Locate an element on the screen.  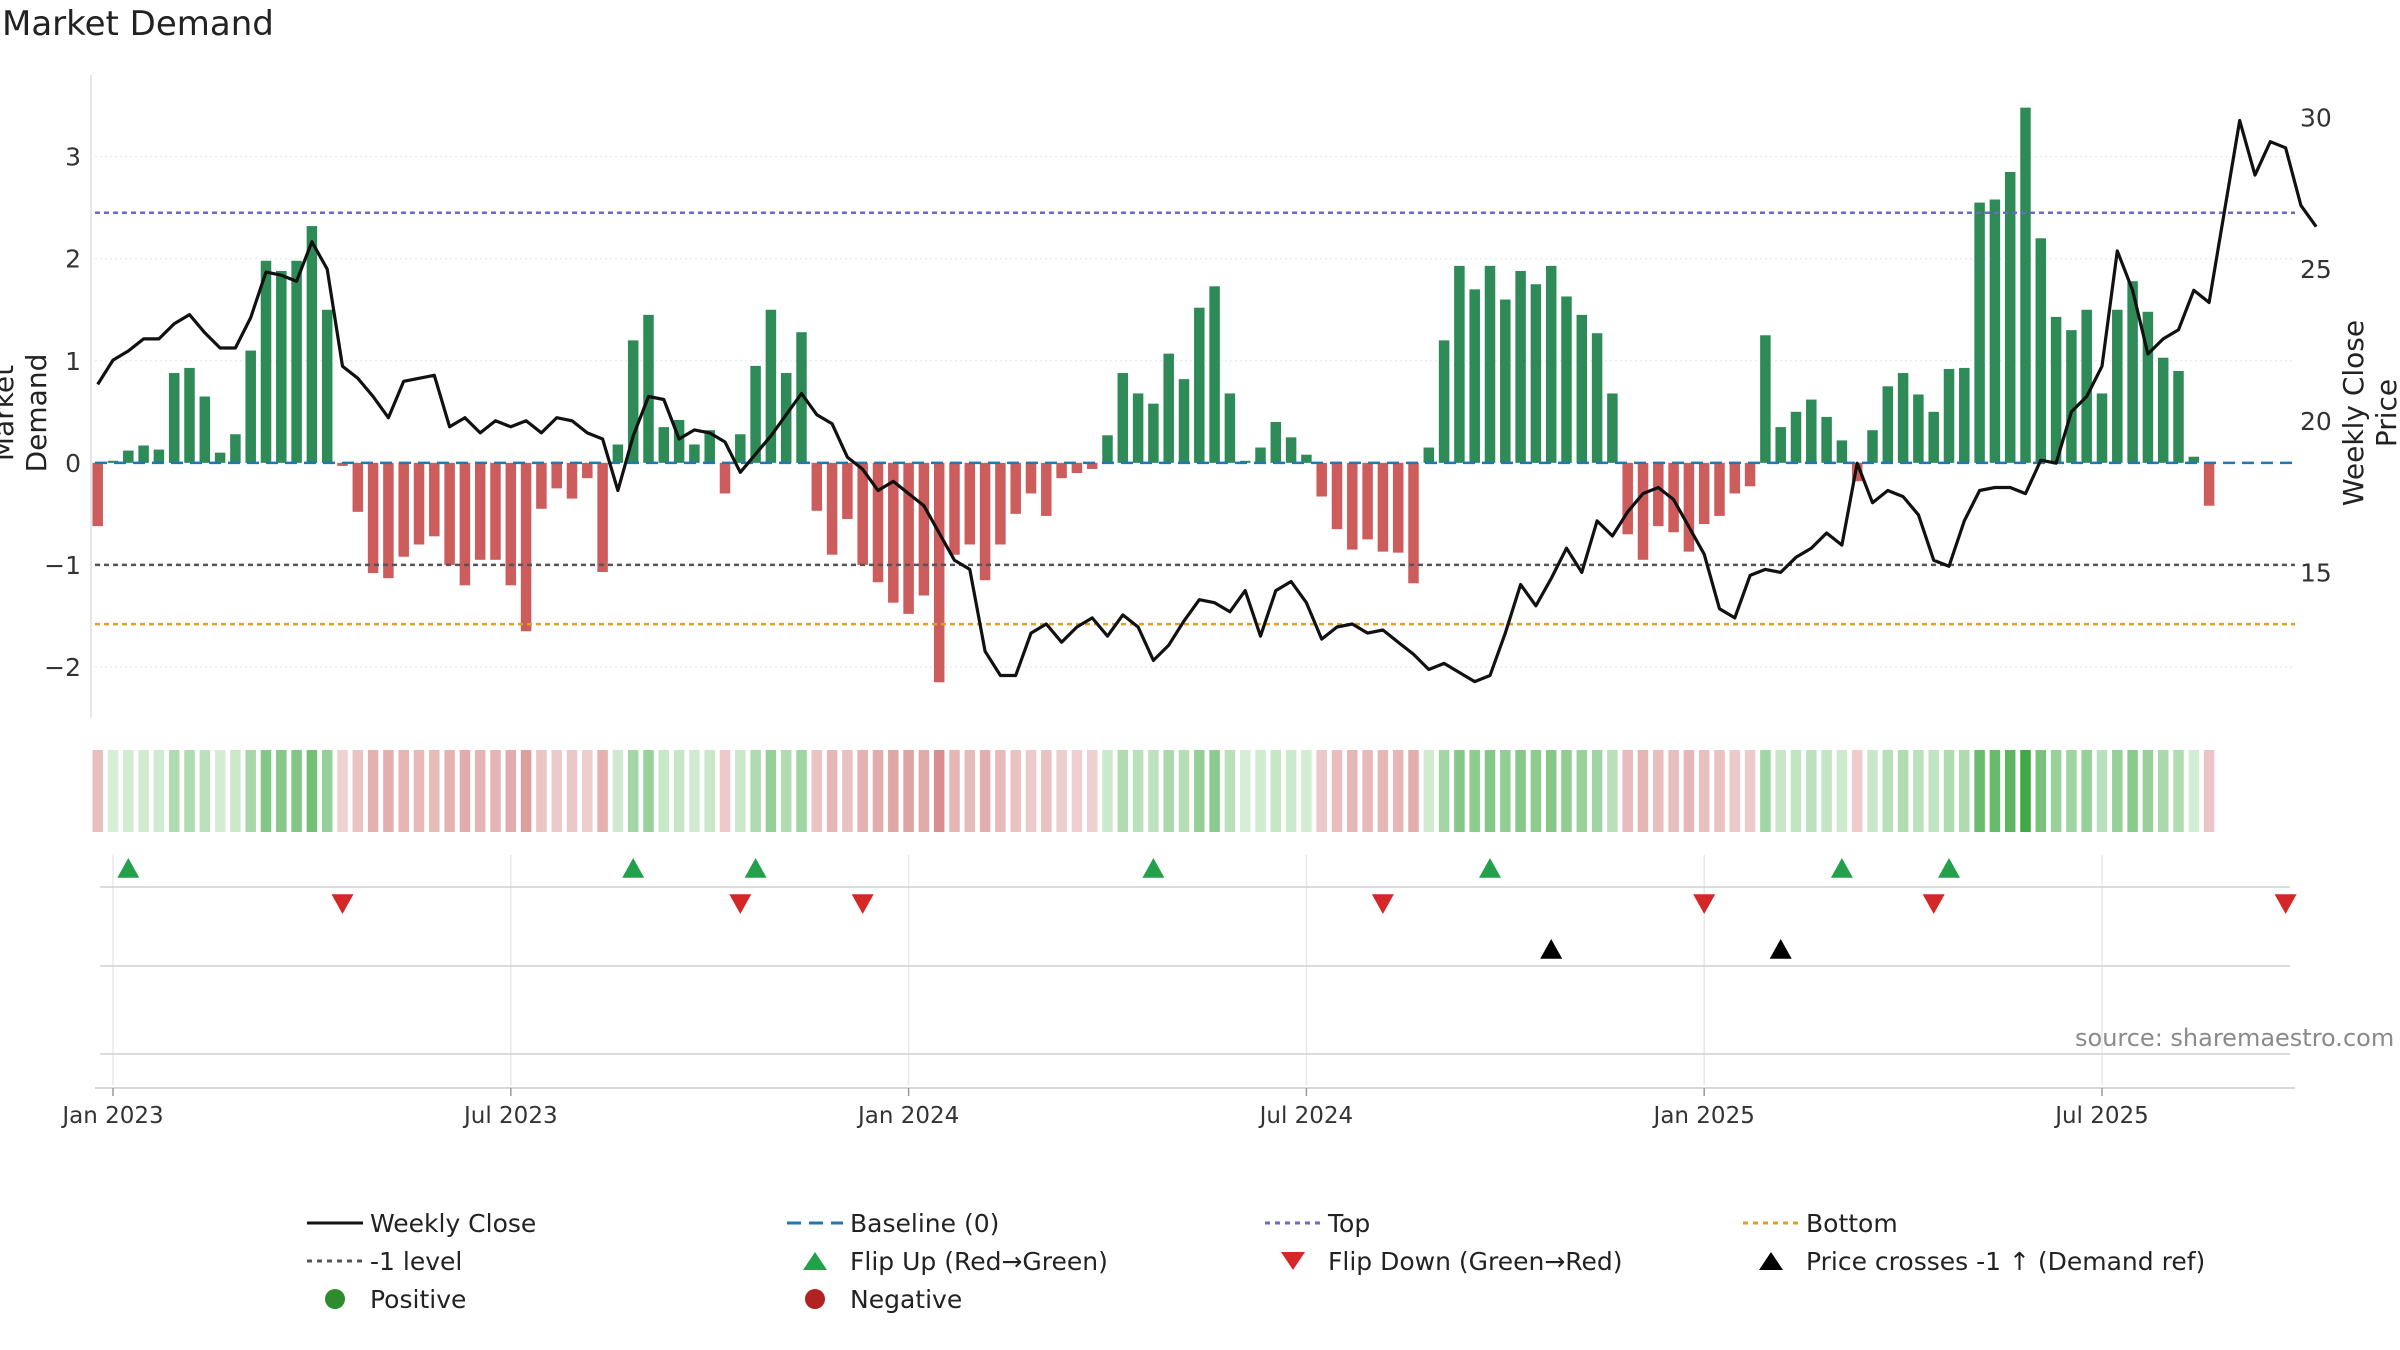
legend-weekly-close: Weekly Close is located at coordinates (418, 1223).